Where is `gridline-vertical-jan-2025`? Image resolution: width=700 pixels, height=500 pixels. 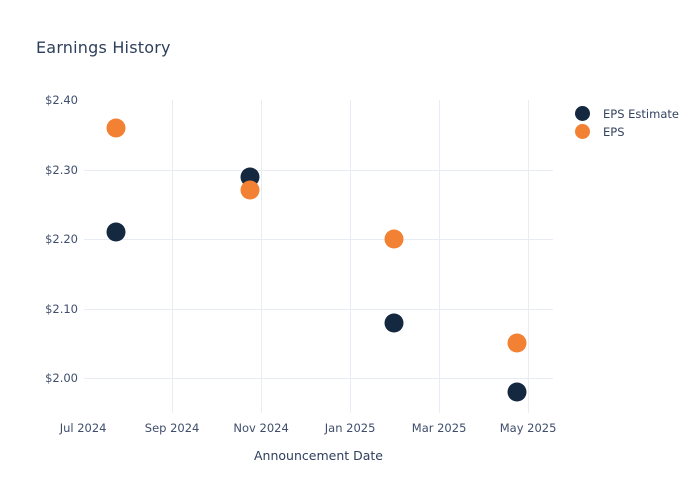
gridline-vertical-jan-2025 is located at coordinates (351, 256).